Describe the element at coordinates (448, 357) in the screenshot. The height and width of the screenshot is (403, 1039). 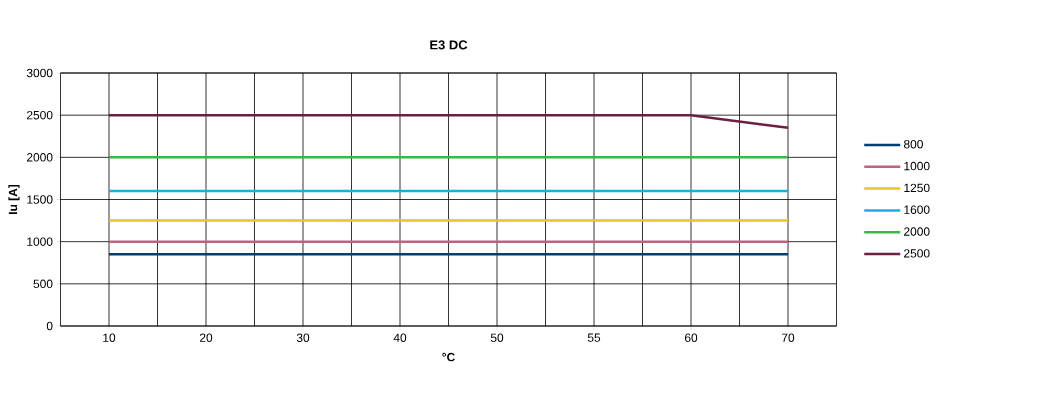
I see `x-axis-title: °C` at that location.